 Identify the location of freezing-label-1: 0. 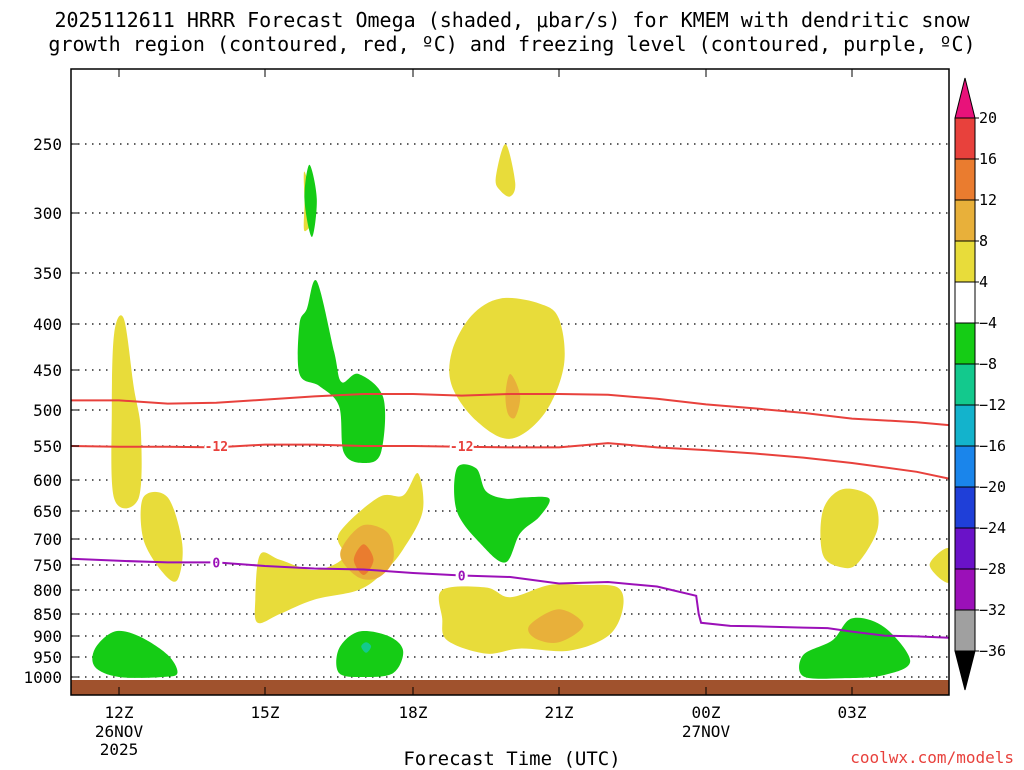
(216, 563).